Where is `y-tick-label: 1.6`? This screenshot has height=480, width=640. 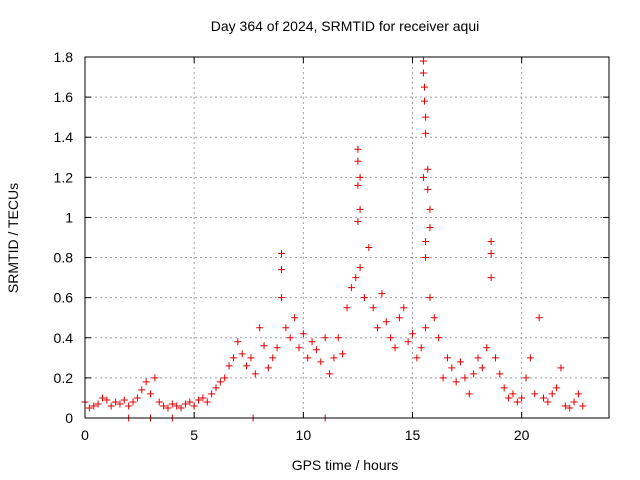 y-tick-label: 1.6 is located at coordinates (64, 97).